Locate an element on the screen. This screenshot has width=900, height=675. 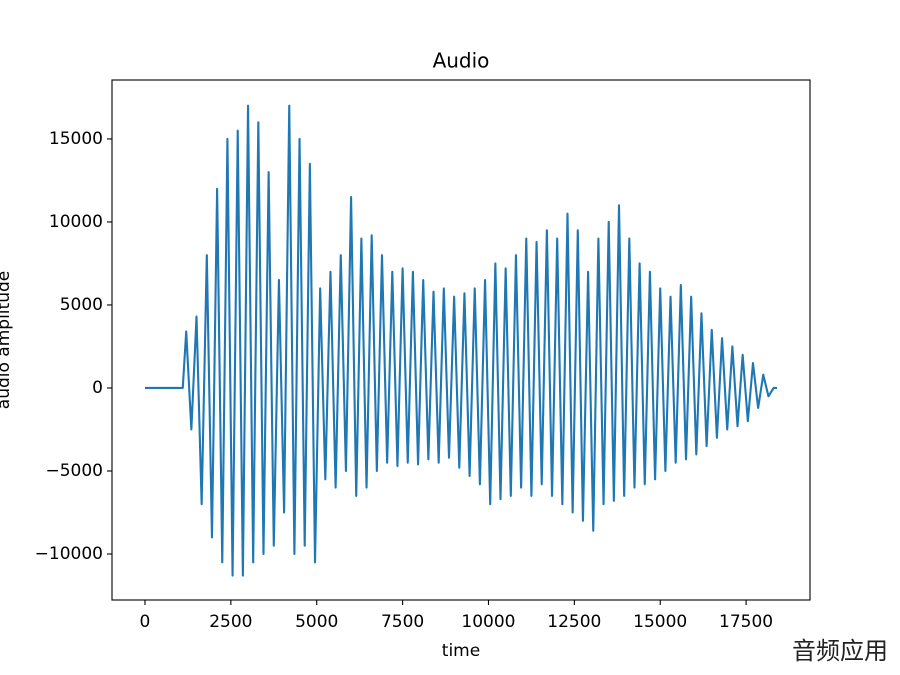
x-tick-label: 12500 is located at coordinates (574, 622).